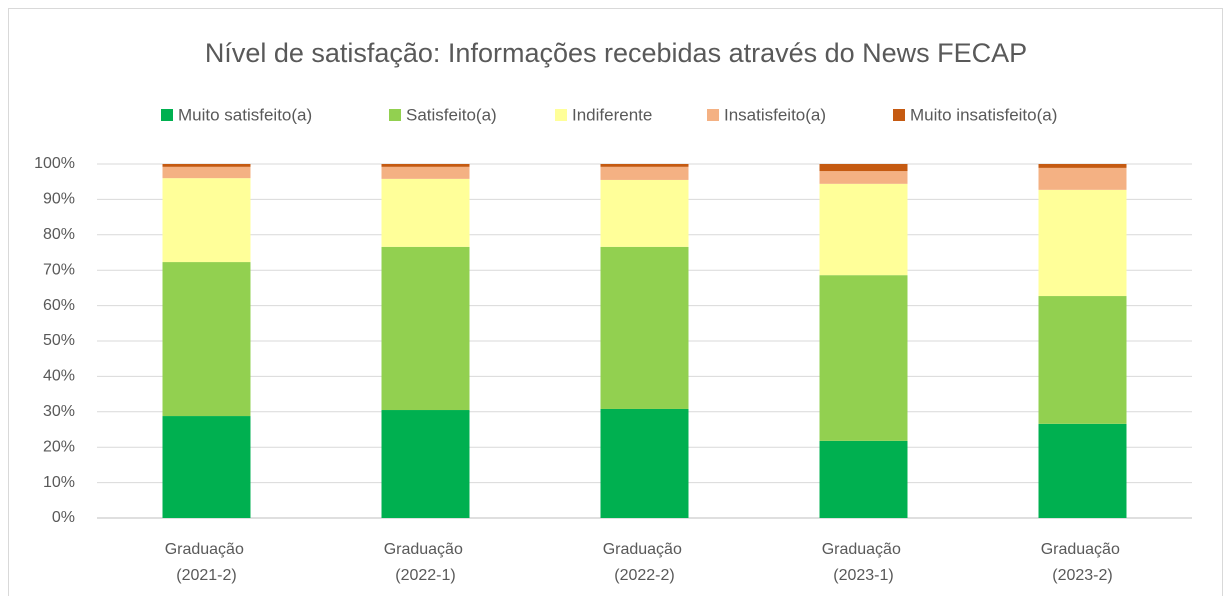 The width and height of the screenshot is (1232, 596). What do you see at coordinates (59, 482) in the screenshot?
I see `y-tick-label: 10%` at bounding box center [59, 482].